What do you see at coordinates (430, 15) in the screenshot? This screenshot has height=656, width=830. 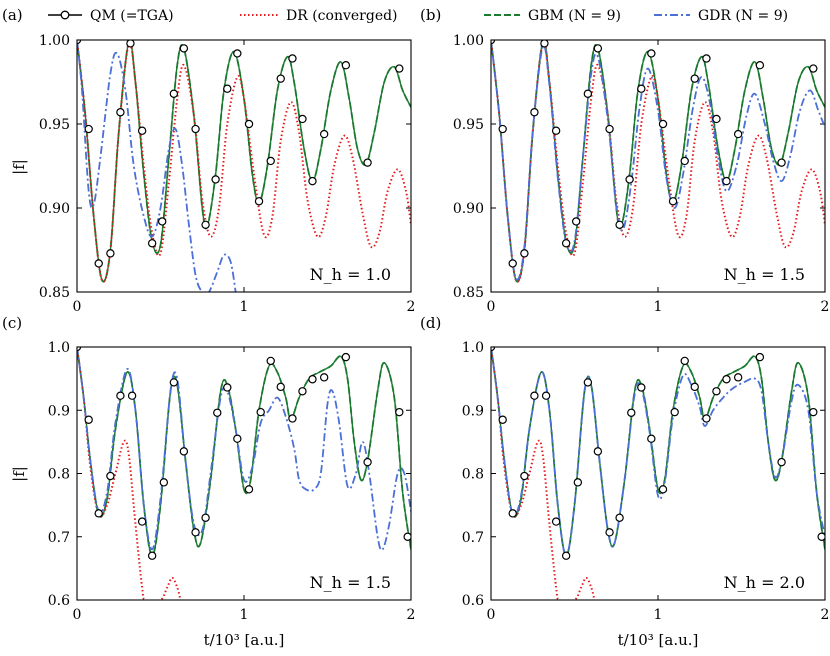 I see `panel-label-b: (b)` at bounding box center [430, 15].